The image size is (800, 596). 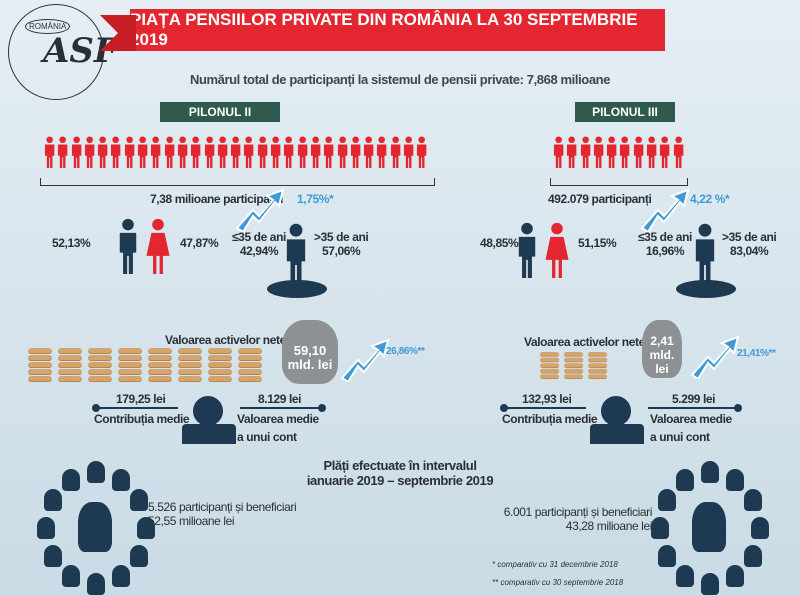 I want to click on old-share: 83,04%, so click(x=749, y=251).